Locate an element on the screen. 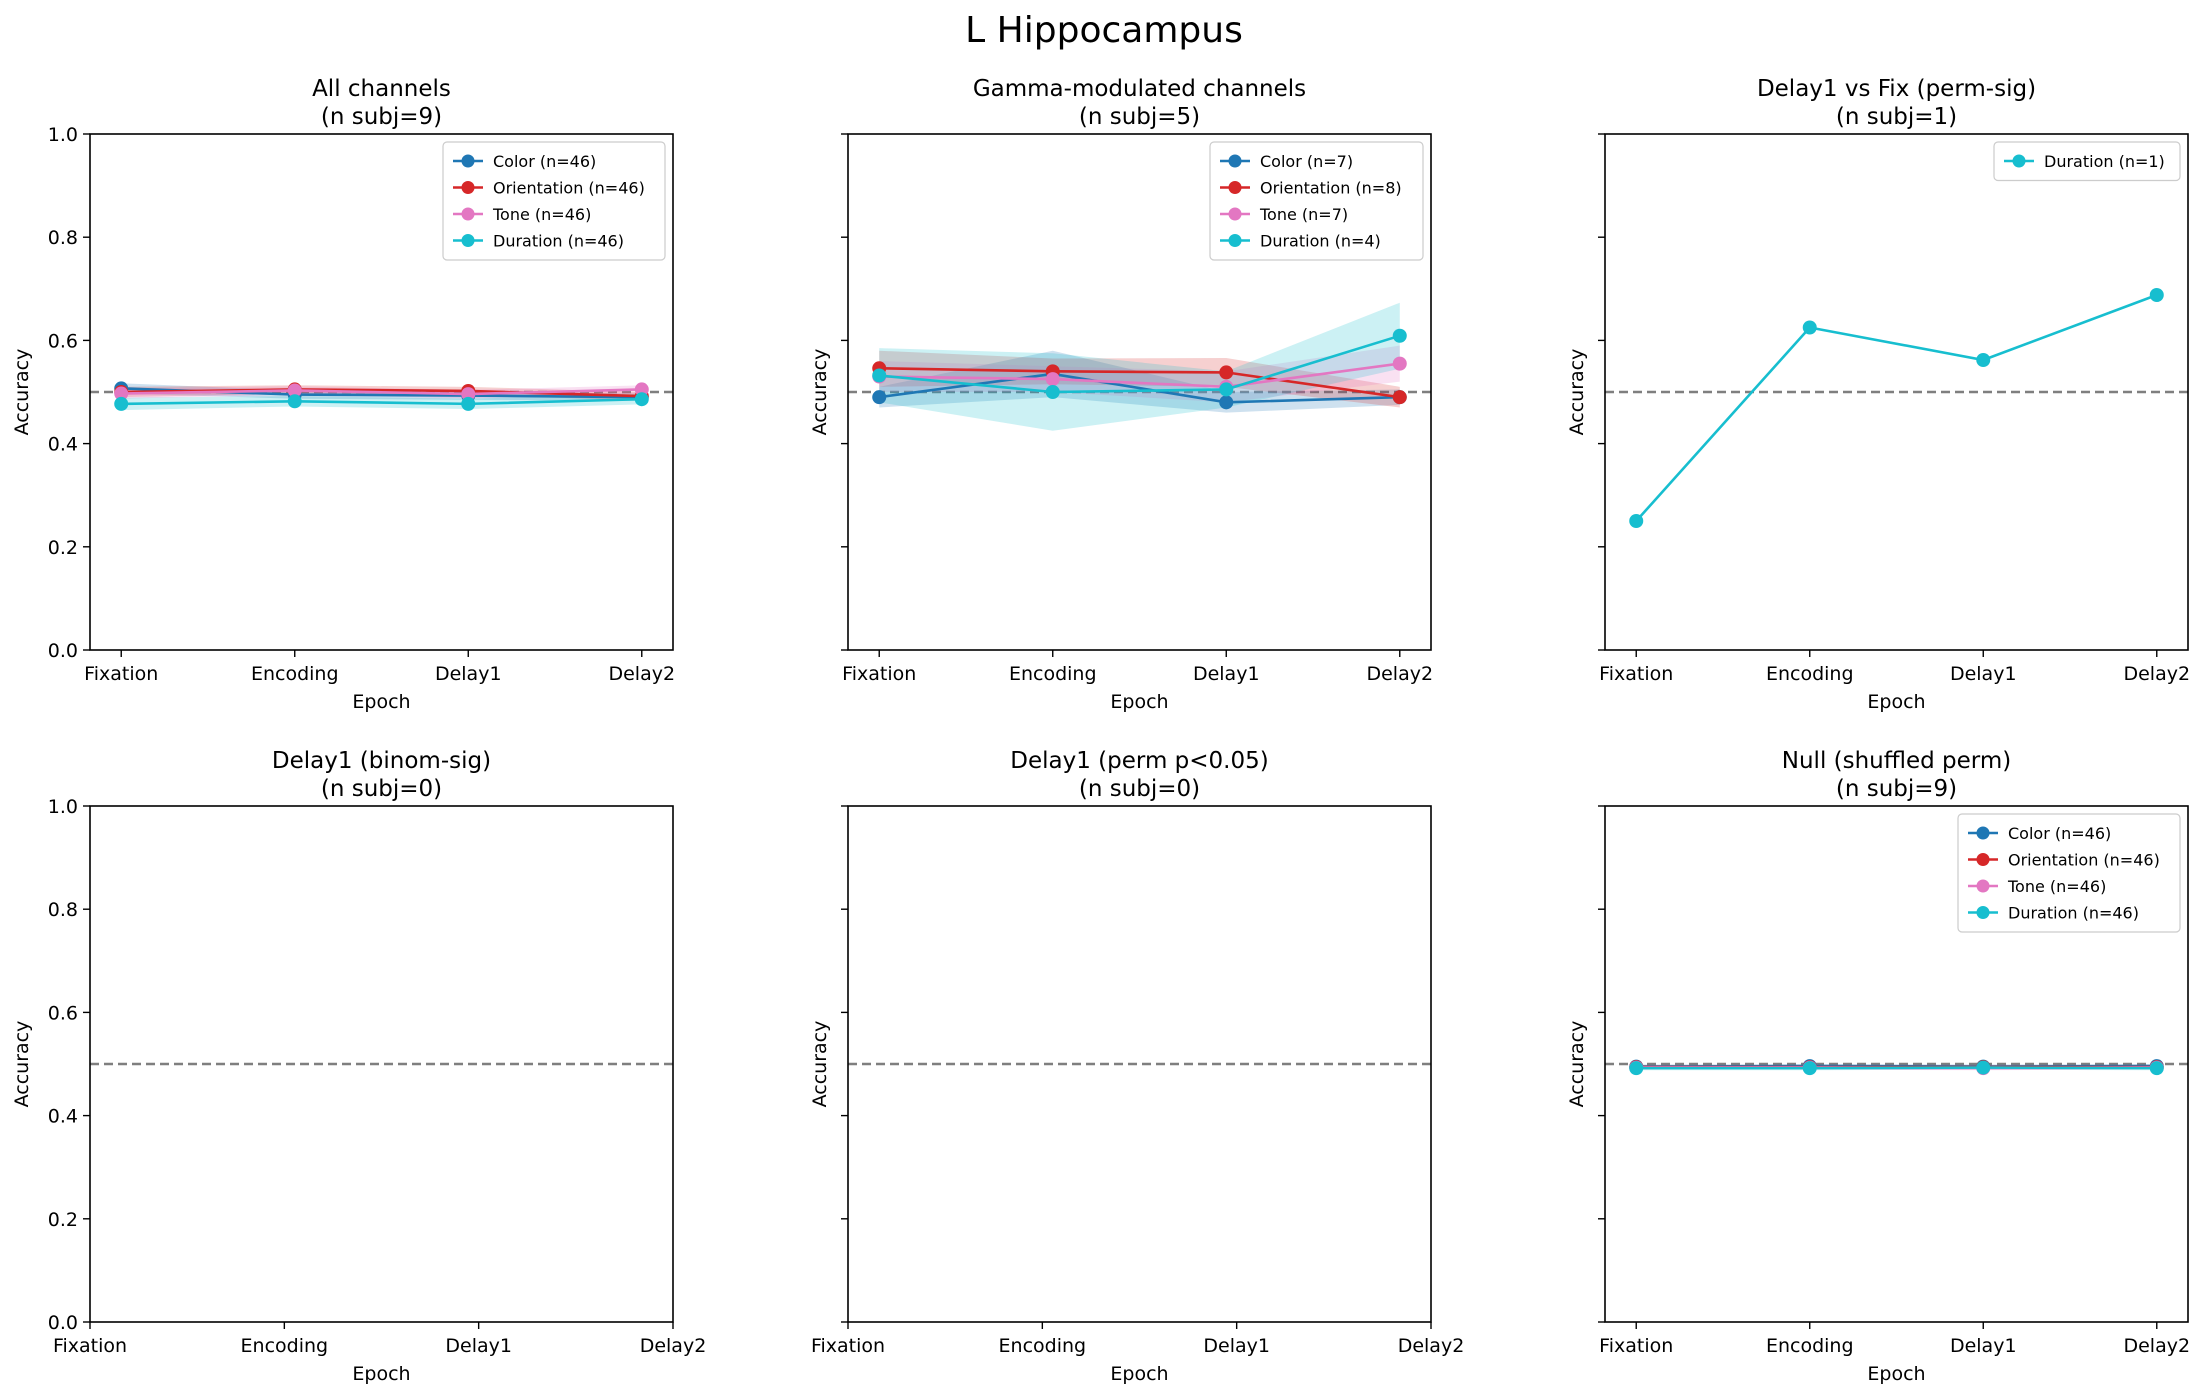 The height and width of the screenshot is (1397, 2208). legend-label: Orientation (n=46) is located at coordinates (2084, 860).